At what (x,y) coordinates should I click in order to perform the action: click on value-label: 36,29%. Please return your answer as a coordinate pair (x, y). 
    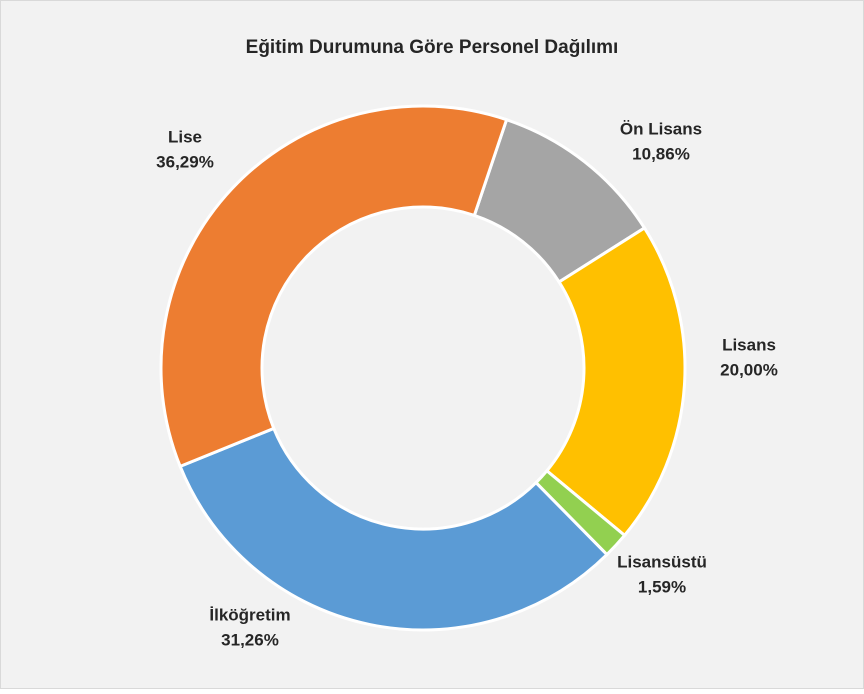
    Looking at the image, I should click on (185, 161).